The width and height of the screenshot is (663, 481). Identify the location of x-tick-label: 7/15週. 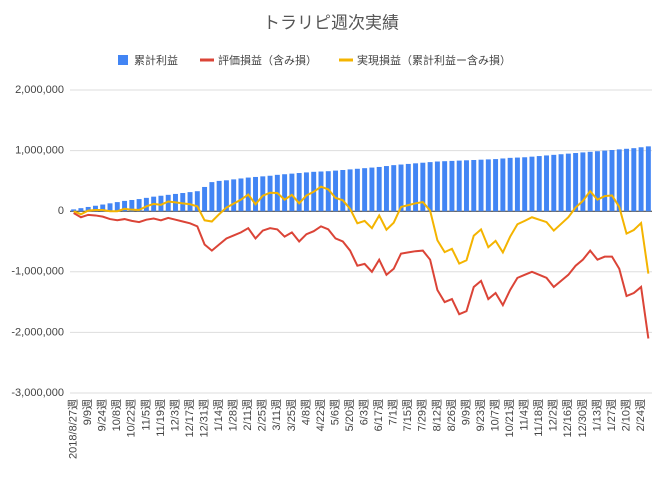
(407, 415).